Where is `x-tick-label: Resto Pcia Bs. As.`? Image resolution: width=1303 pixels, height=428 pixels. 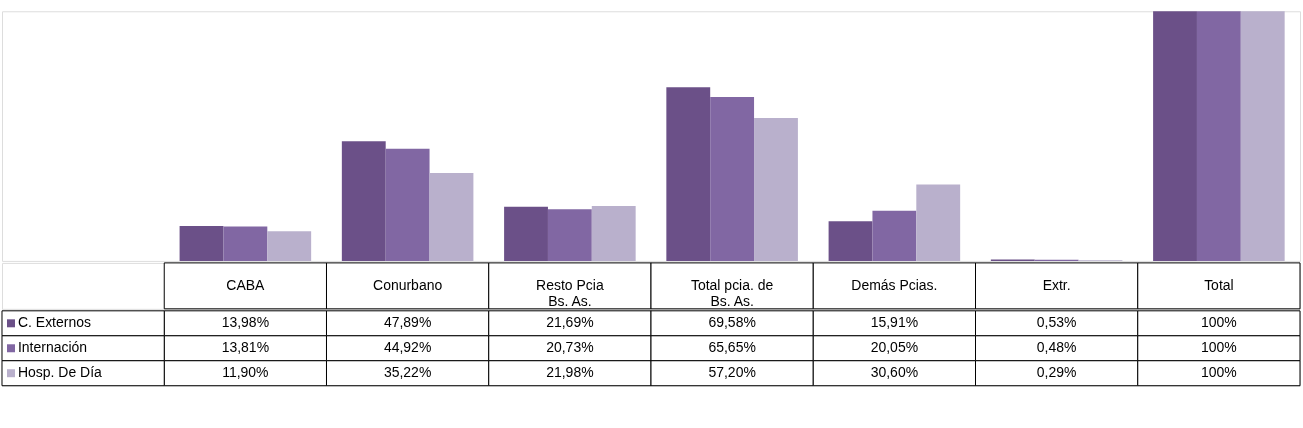
x-tick-label: Resto Pcia Bs. As. is located at coordinates (570, 292).